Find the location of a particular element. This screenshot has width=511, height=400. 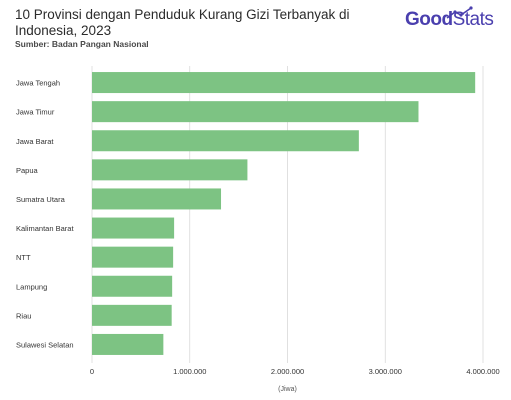

x-axis-title: (Jiwa) is located at coordinates (287, 389).